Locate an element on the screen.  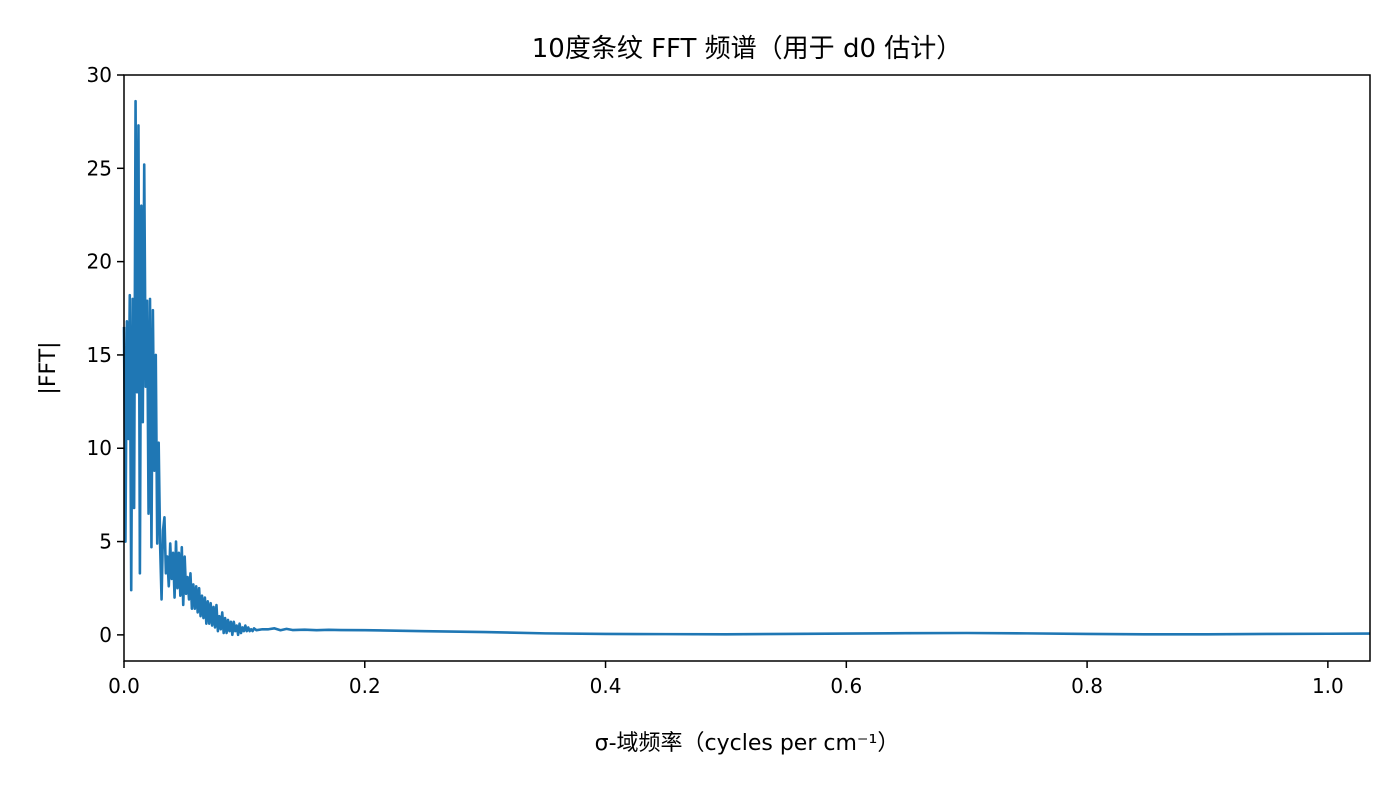
x-axis-ticks: 0.0 0.2 0.4 0.6 0.8 1.0 is located at coordinates (726, 679).